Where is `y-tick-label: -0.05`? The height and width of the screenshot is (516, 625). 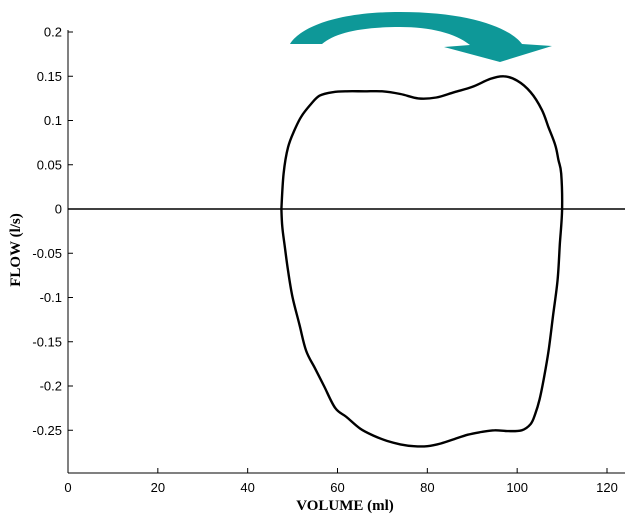
y-tick-label: -0.05 is located at coordinates (47, 253).